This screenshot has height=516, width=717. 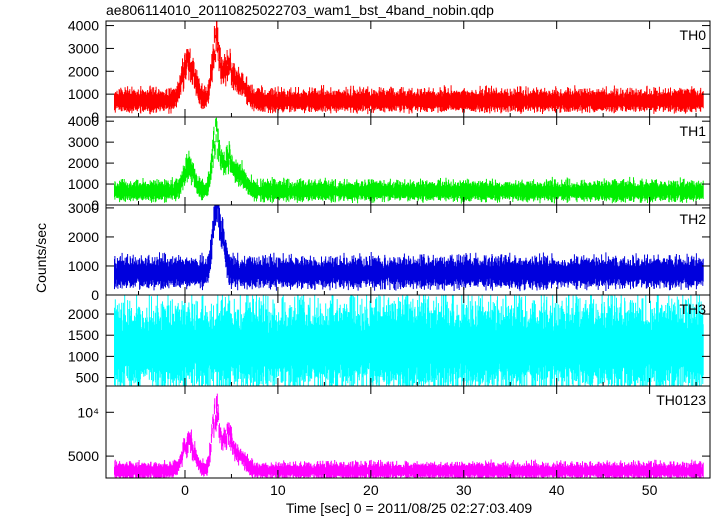 What do you see at coordinates (409, 340) in the screenshot?
I see `series-th3-line` at bounding box center [409, 340].